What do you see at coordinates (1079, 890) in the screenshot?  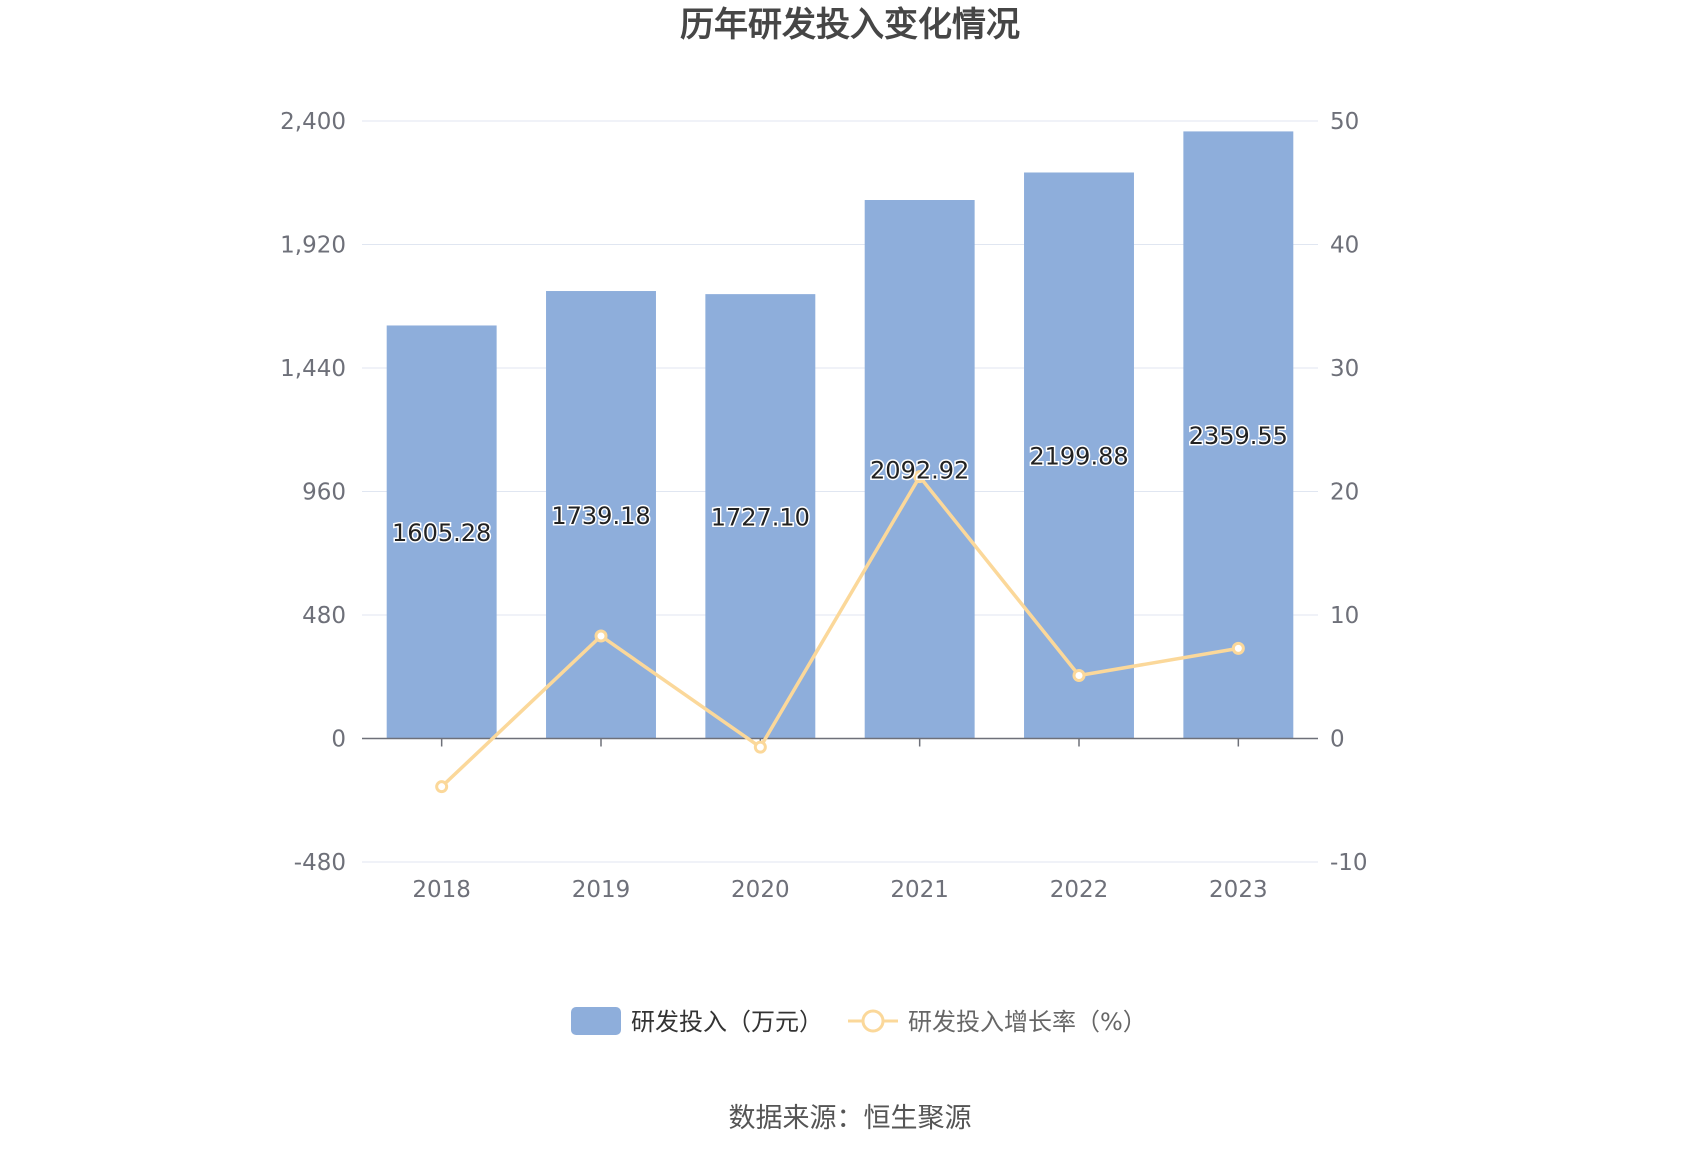 I see `x-tick-label: 2022` at bounding box center [1079, 890].